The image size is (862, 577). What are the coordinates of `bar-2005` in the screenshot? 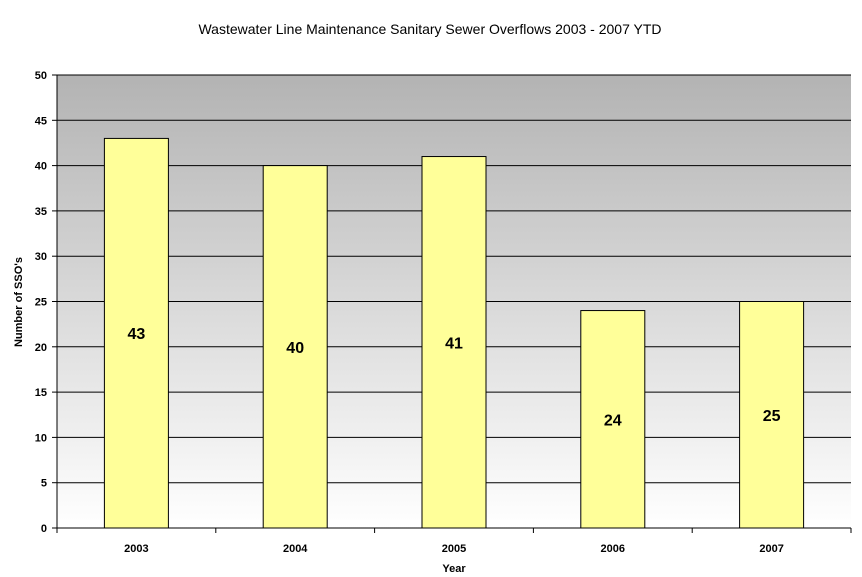 It's located at (454, 342).